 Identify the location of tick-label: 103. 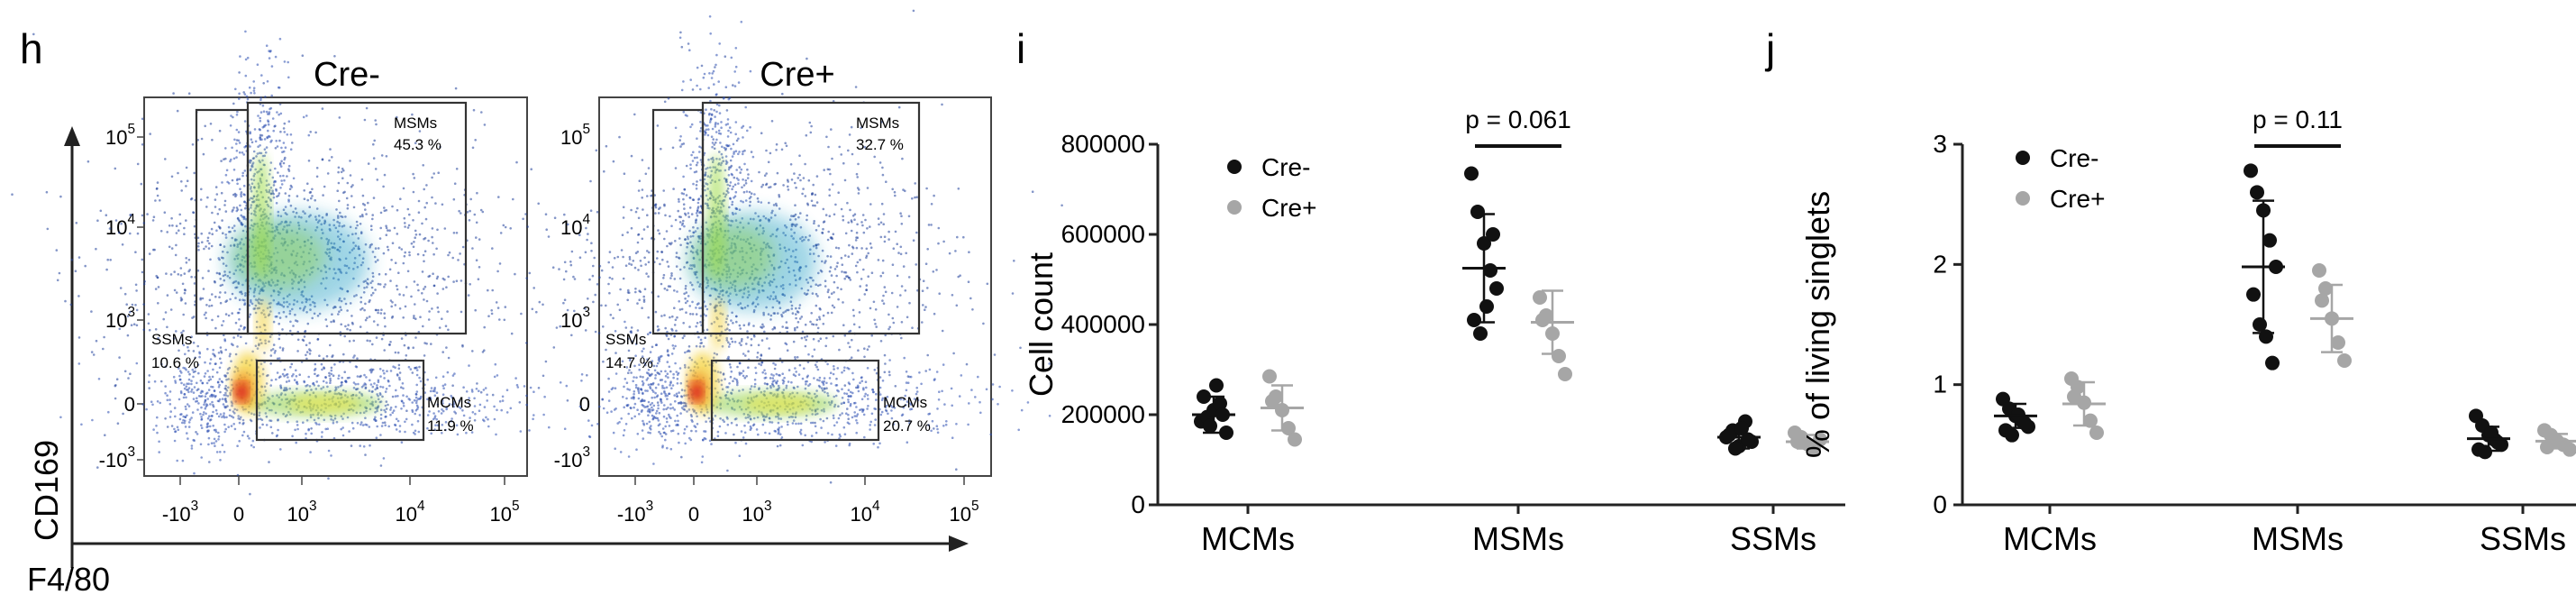
(575, 318).